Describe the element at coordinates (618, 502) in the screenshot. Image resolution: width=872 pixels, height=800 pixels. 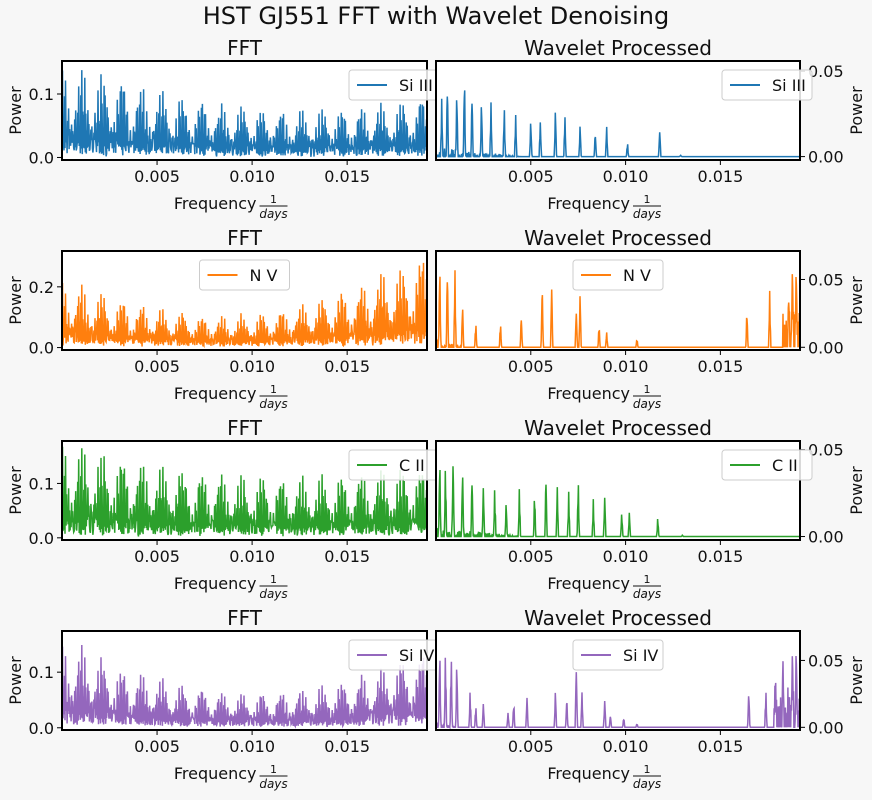
I see `series-line-c-ii` at that location.